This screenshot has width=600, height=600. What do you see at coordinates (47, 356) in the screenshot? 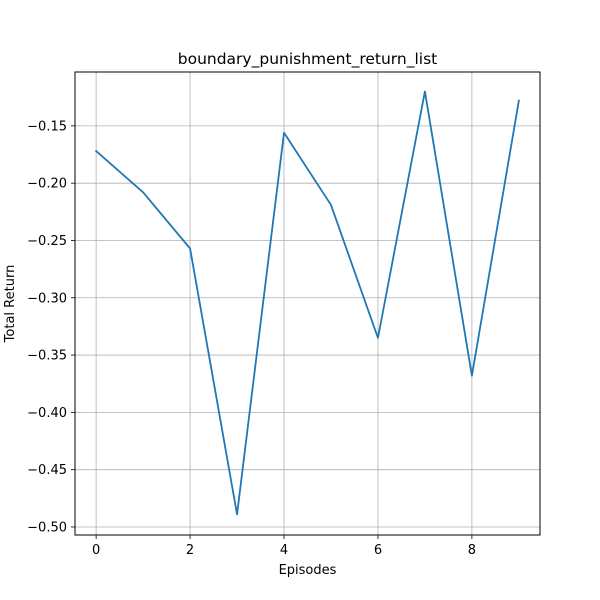
I see `y-tick-label: −0.35` at bounding box center [47, 356].